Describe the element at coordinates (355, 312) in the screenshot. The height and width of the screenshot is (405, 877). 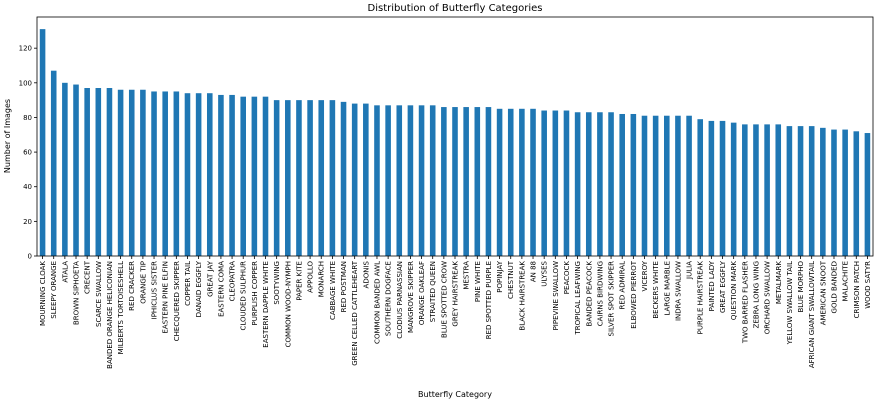
I see `x-tick-label: GREEN CELLED CATTLEHEART` at that location.